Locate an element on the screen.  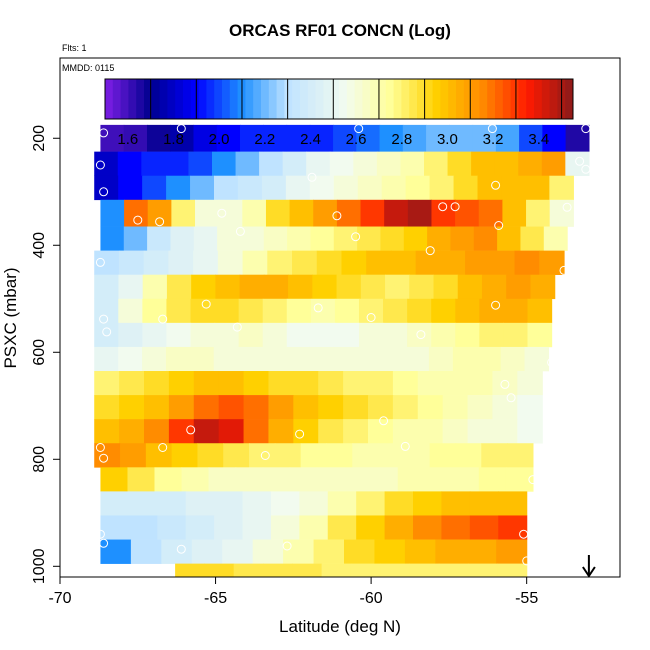
colorbar-tick-label: 2.2 is located at coordinates (264, 139).